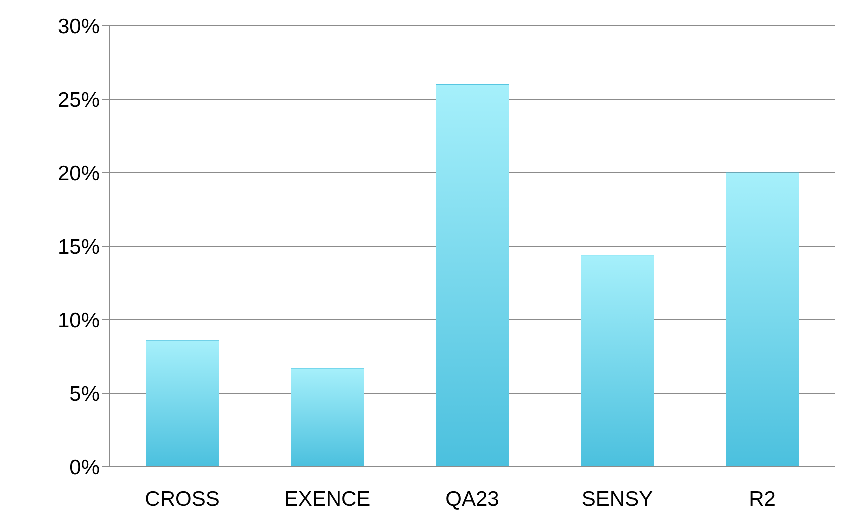  What do you see at coordinates (79, 26) in the screenshot?
I see `y-tick-label: 30%` at bounding box center [79, 26].